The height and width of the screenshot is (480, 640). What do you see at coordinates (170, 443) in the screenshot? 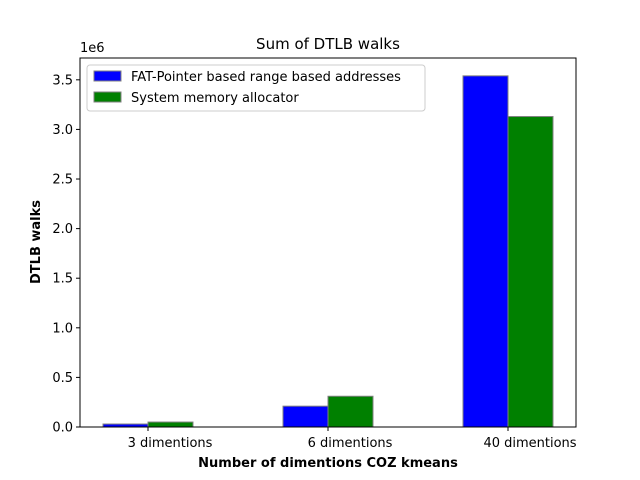
I see `x-tick-label: 3 dimentions` at bounding box center [170, 443].